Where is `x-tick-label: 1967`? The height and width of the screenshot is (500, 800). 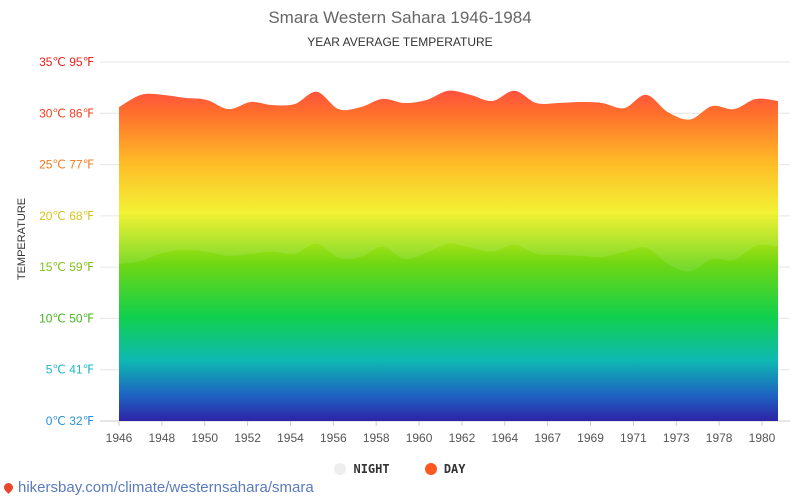
x-tick-label: 1967 is located at coordinates (547, 438).